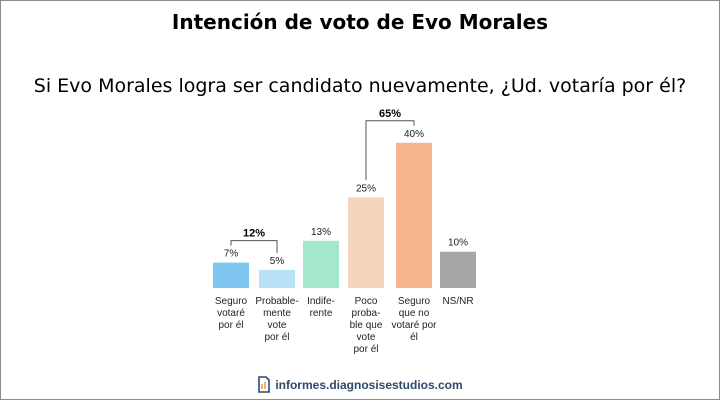  I want to click on category-label-5: NS/NR, so click(457, 301).